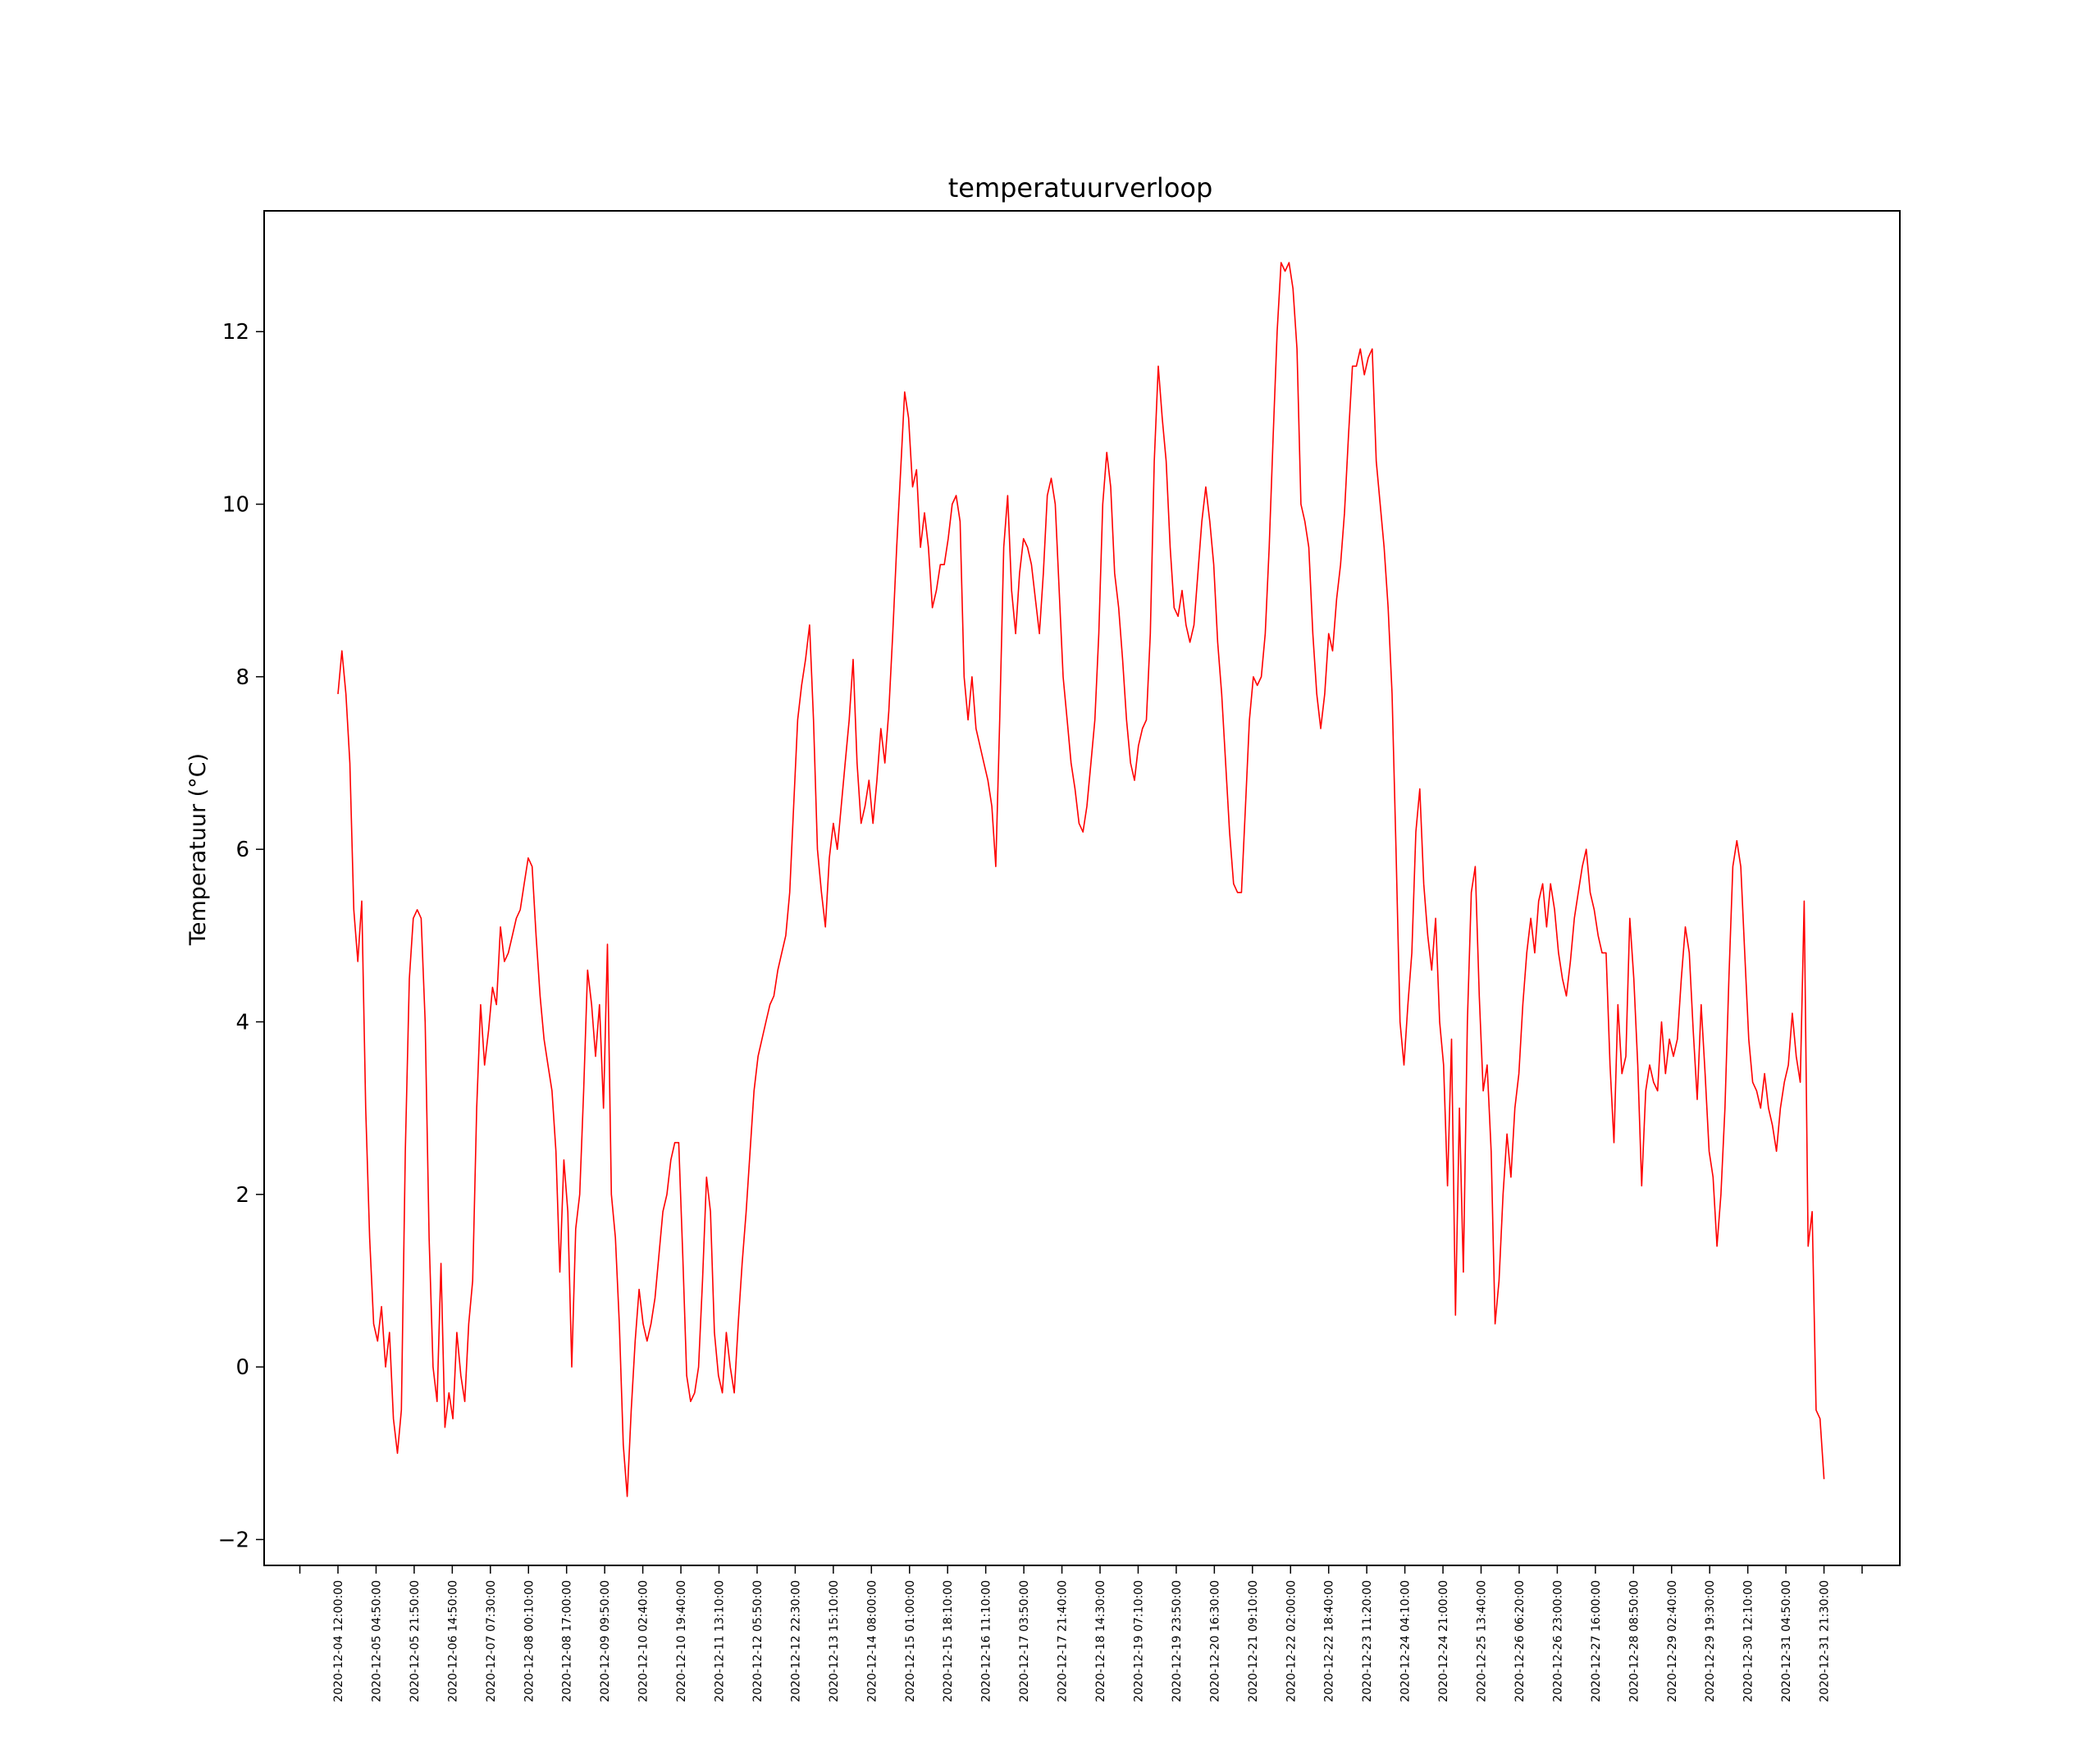  What do you see at coordinates (235, 505) in the screenshot?
I see `y-tick-label: 10` at bounding box center [235, 505].